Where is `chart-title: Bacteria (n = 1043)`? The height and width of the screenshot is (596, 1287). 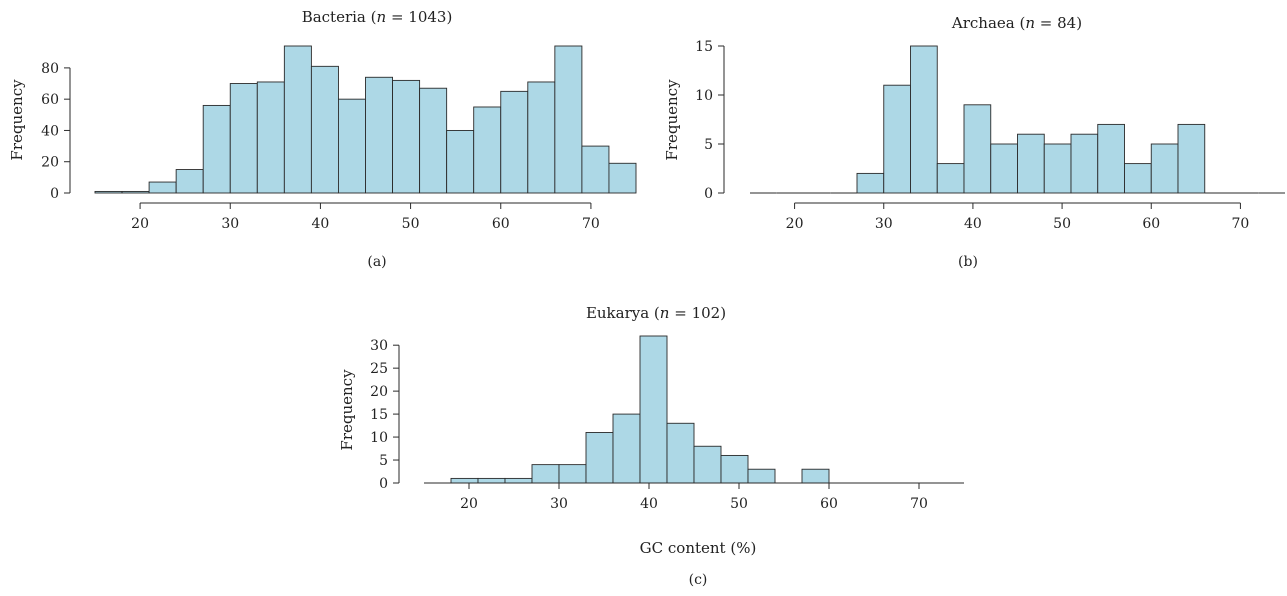
chart-title: Bacteria (n = 1043) is located at coordinates (377, 17).